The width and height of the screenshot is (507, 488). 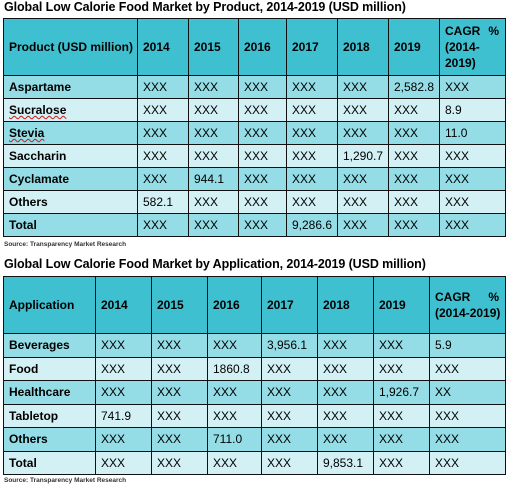 What do you see at coordinates (289, 305) in the screenshot?
I see `header-2017: 2017` at bounding box center [289, 305].